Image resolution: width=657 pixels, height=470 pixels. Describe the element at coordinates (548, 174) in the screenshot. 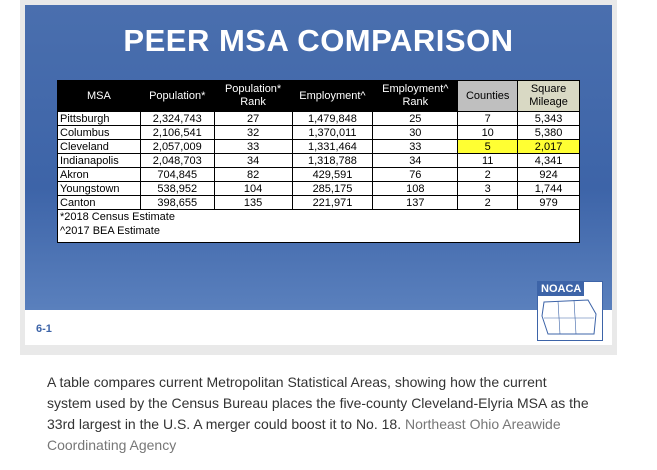

I see `table-cell: 924` at that location.